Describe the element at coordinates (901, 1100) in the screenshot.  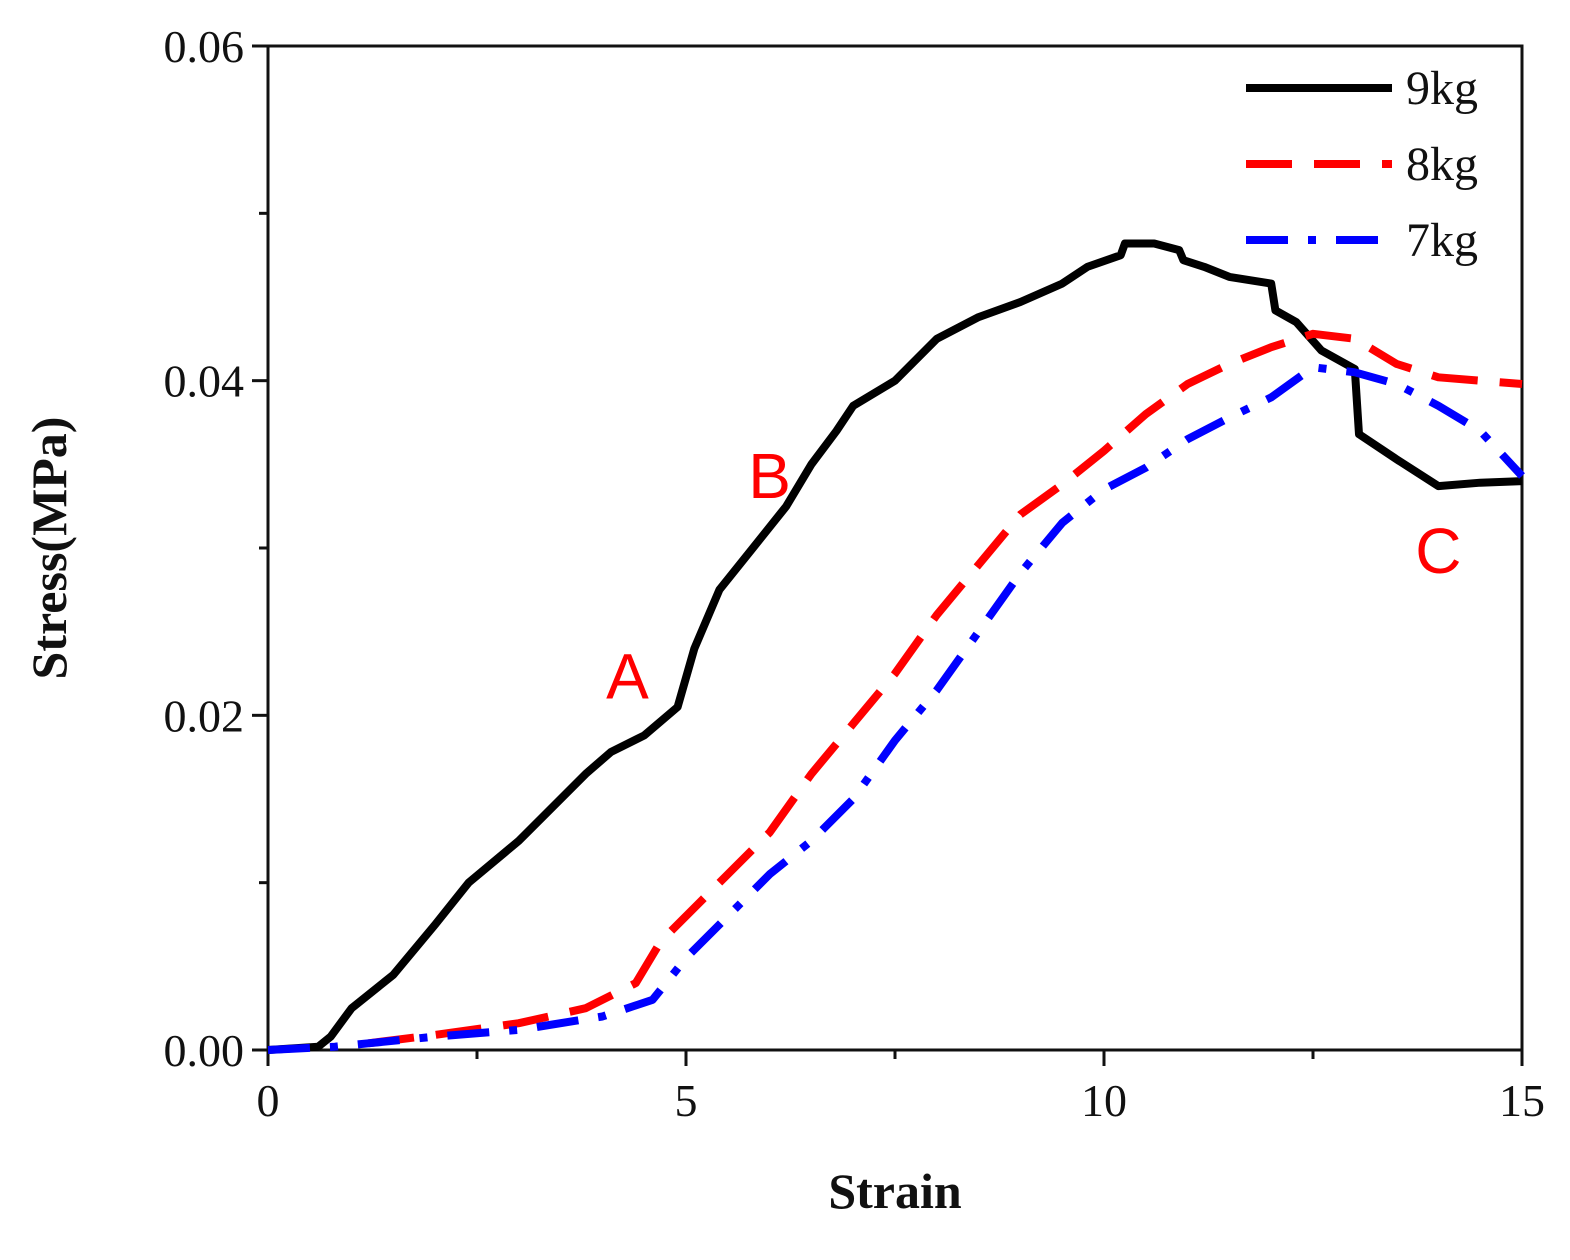
I see `x-tick-labels: 0 5 10 15` at that location.